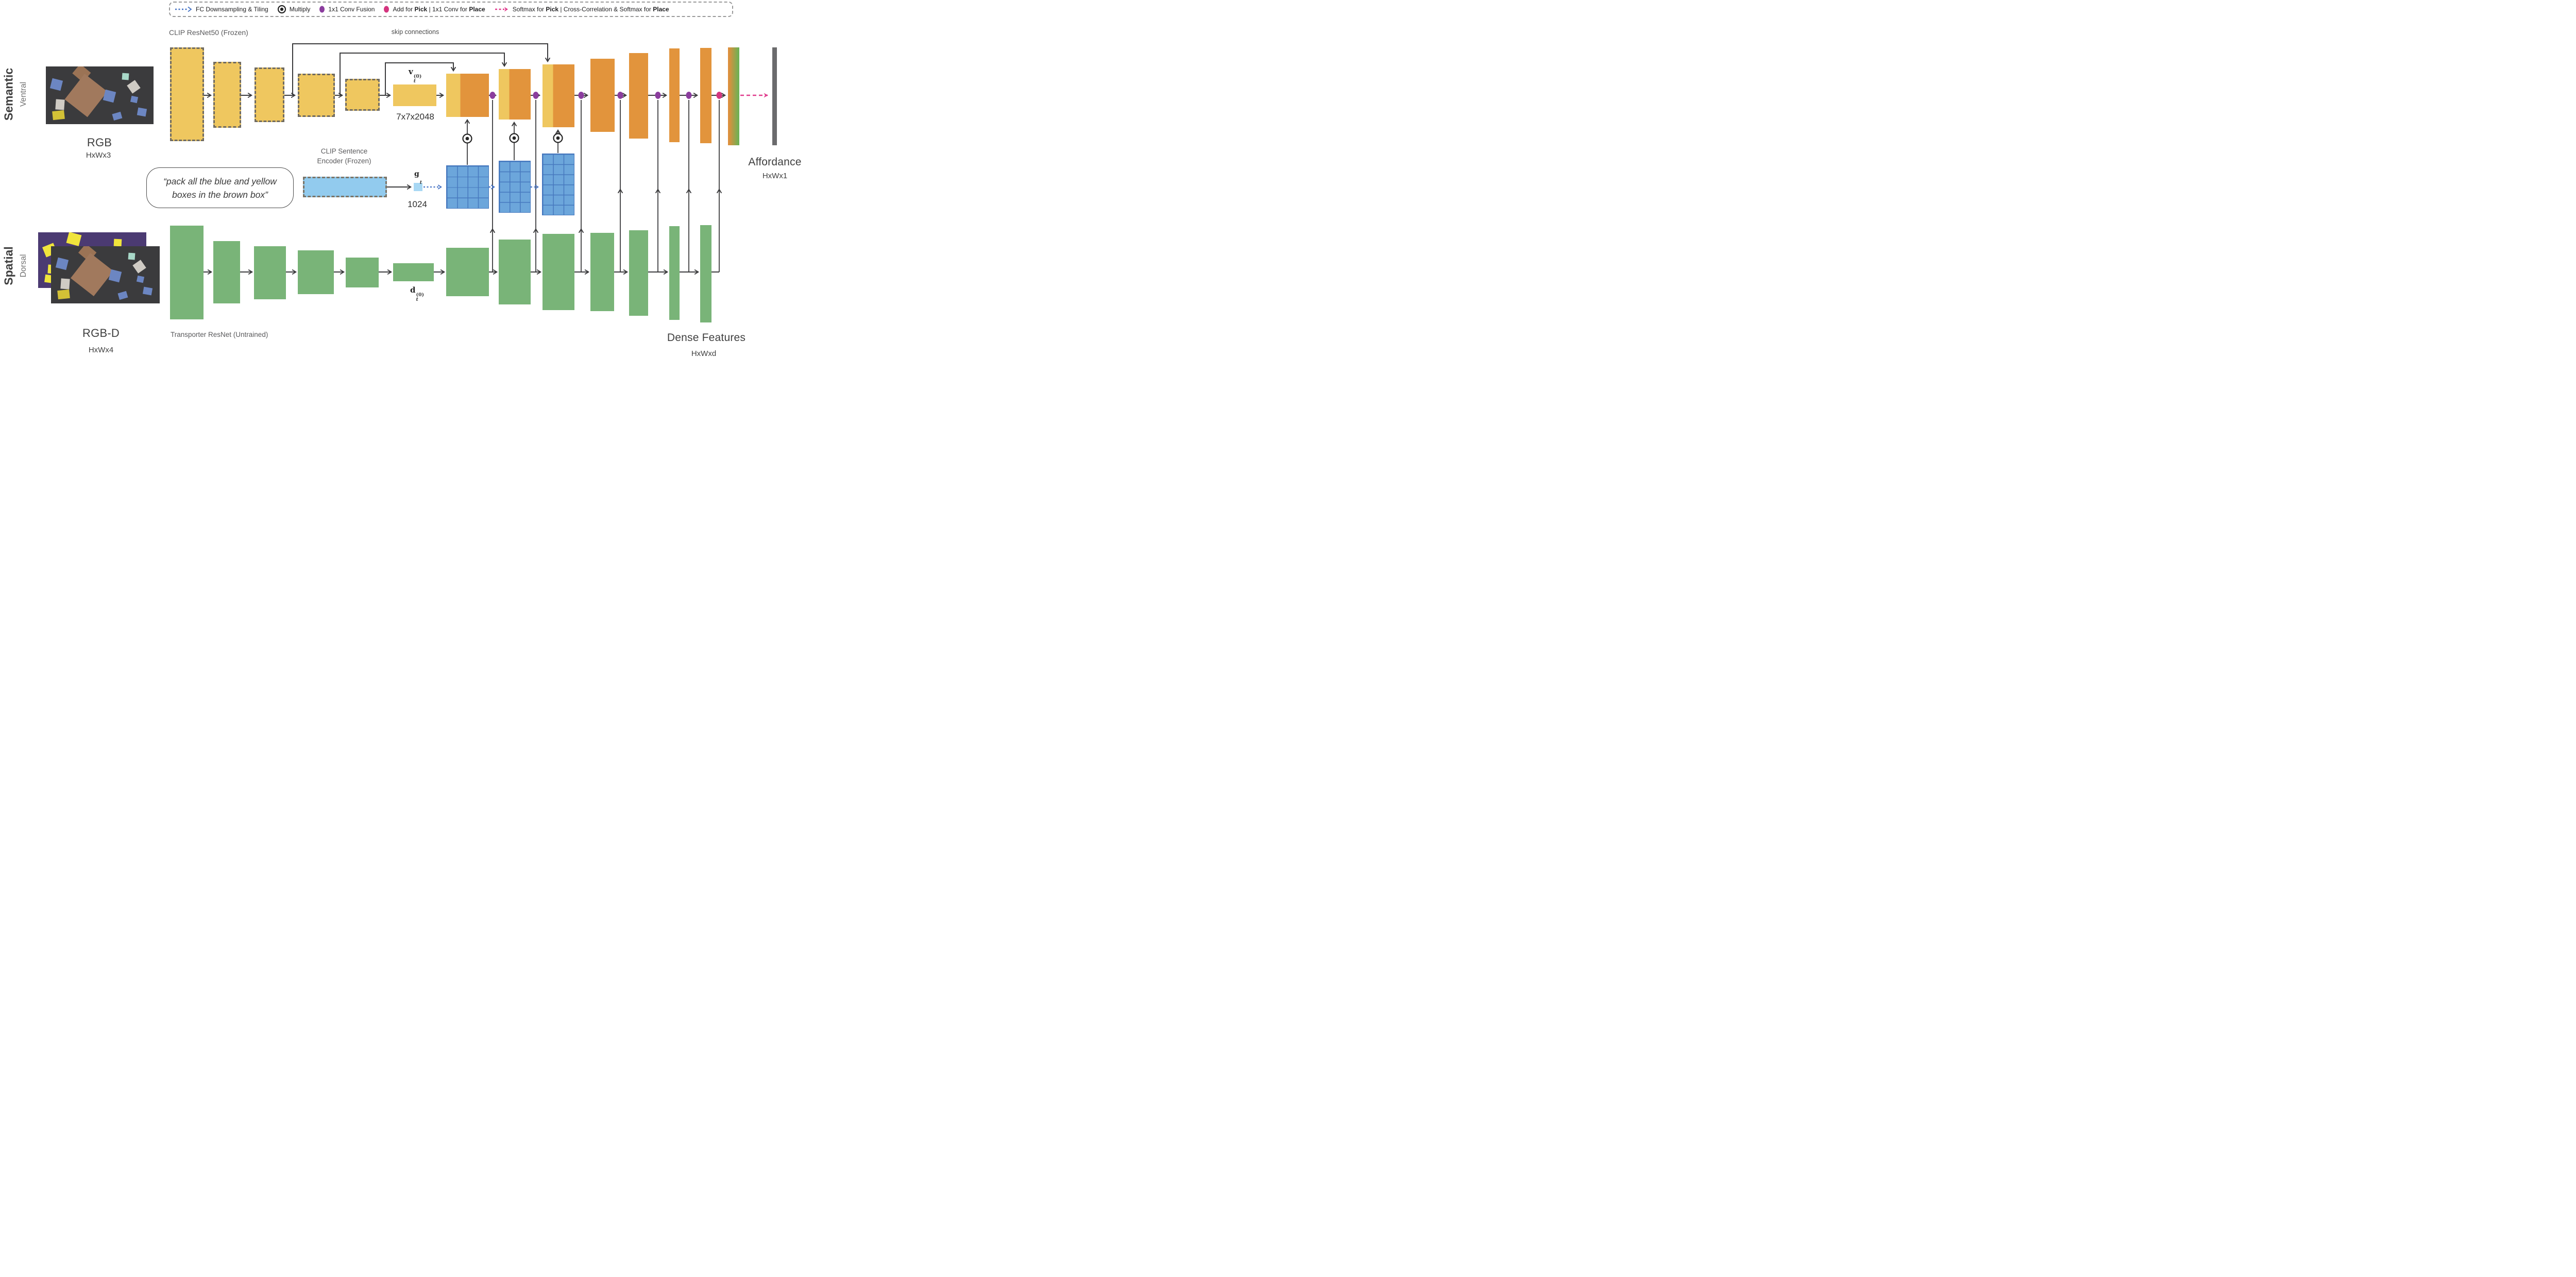 This screenshot has height=1277, width=2576. Describe the element at coordinates (101, 350) in the screenshot. I see `rgbd-input-dims: HxWx4` at that location.